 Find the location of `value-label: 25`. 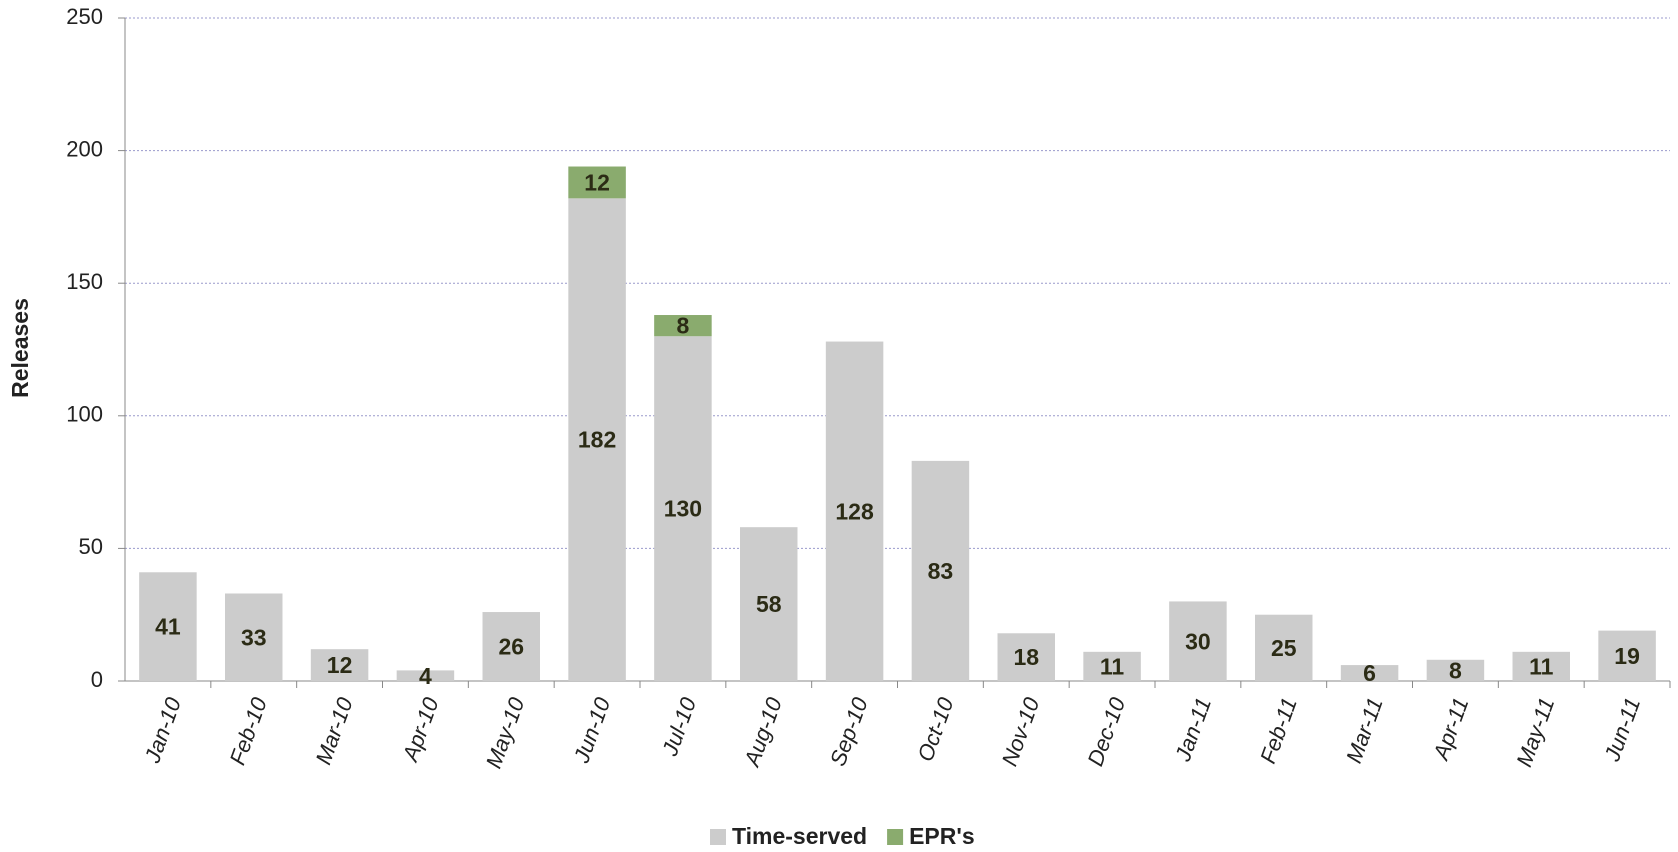

value-label: 25 is located at coordinates (1284, 648).